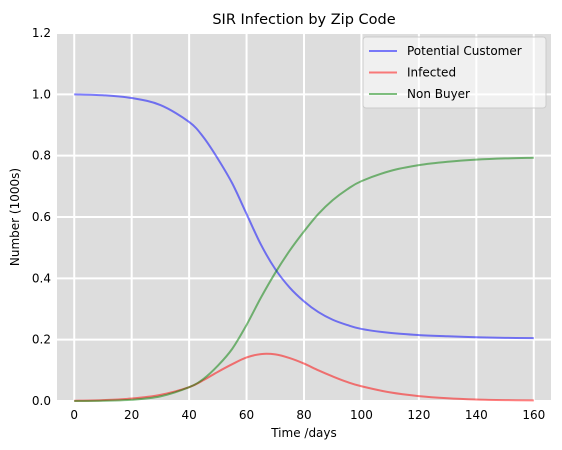  What do you see at coordinates (246, 415) in the screenshot?
I see `x-tick-label: 60` at bounding box center [246, 415].